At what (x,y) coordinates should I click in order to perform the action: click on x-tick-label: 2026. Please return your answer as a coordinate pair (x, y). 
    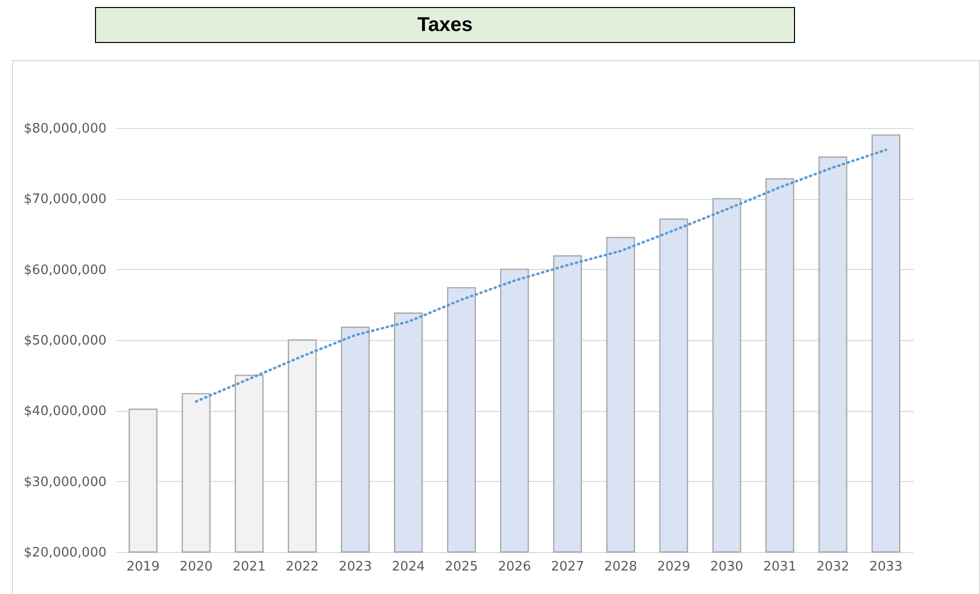
    Looking at the image, I should click on (515, 567).